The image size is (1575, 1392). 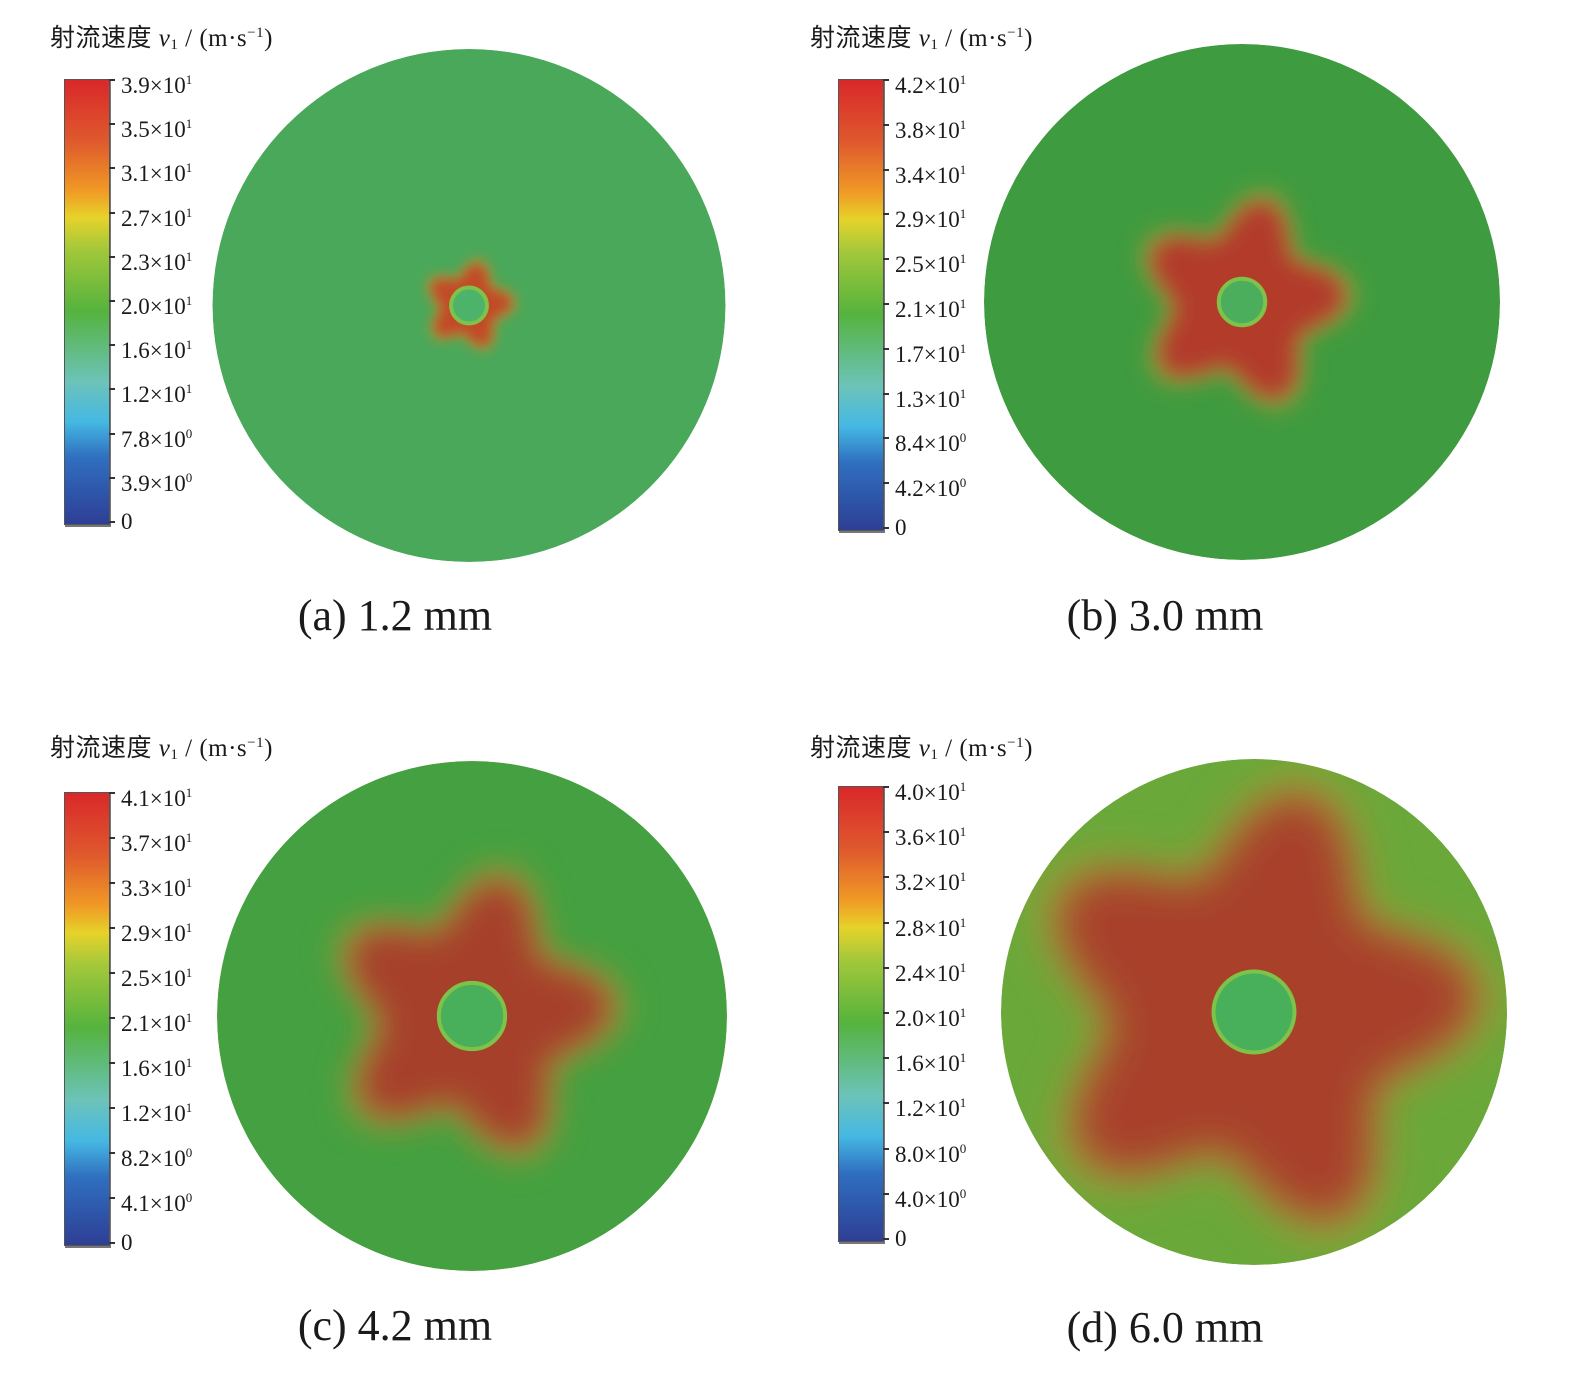 What do you see at coordinates (157, 173) in the screenshot?
I see `tick-label: 3.1×10¹` at bounding box center [157, 173].